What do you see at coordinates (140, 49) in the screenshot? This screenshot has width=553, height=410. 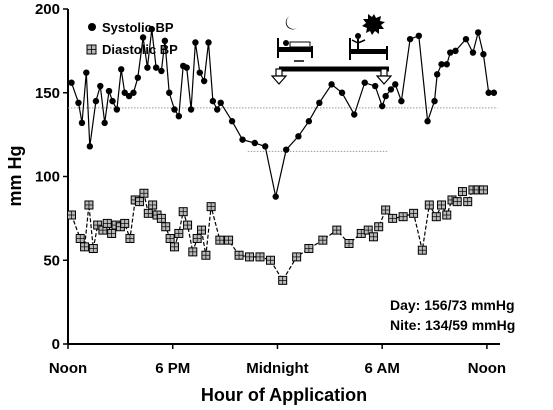 I see `legend-diastolic-label: Diastolic BP` at bounding box center [140, 49].